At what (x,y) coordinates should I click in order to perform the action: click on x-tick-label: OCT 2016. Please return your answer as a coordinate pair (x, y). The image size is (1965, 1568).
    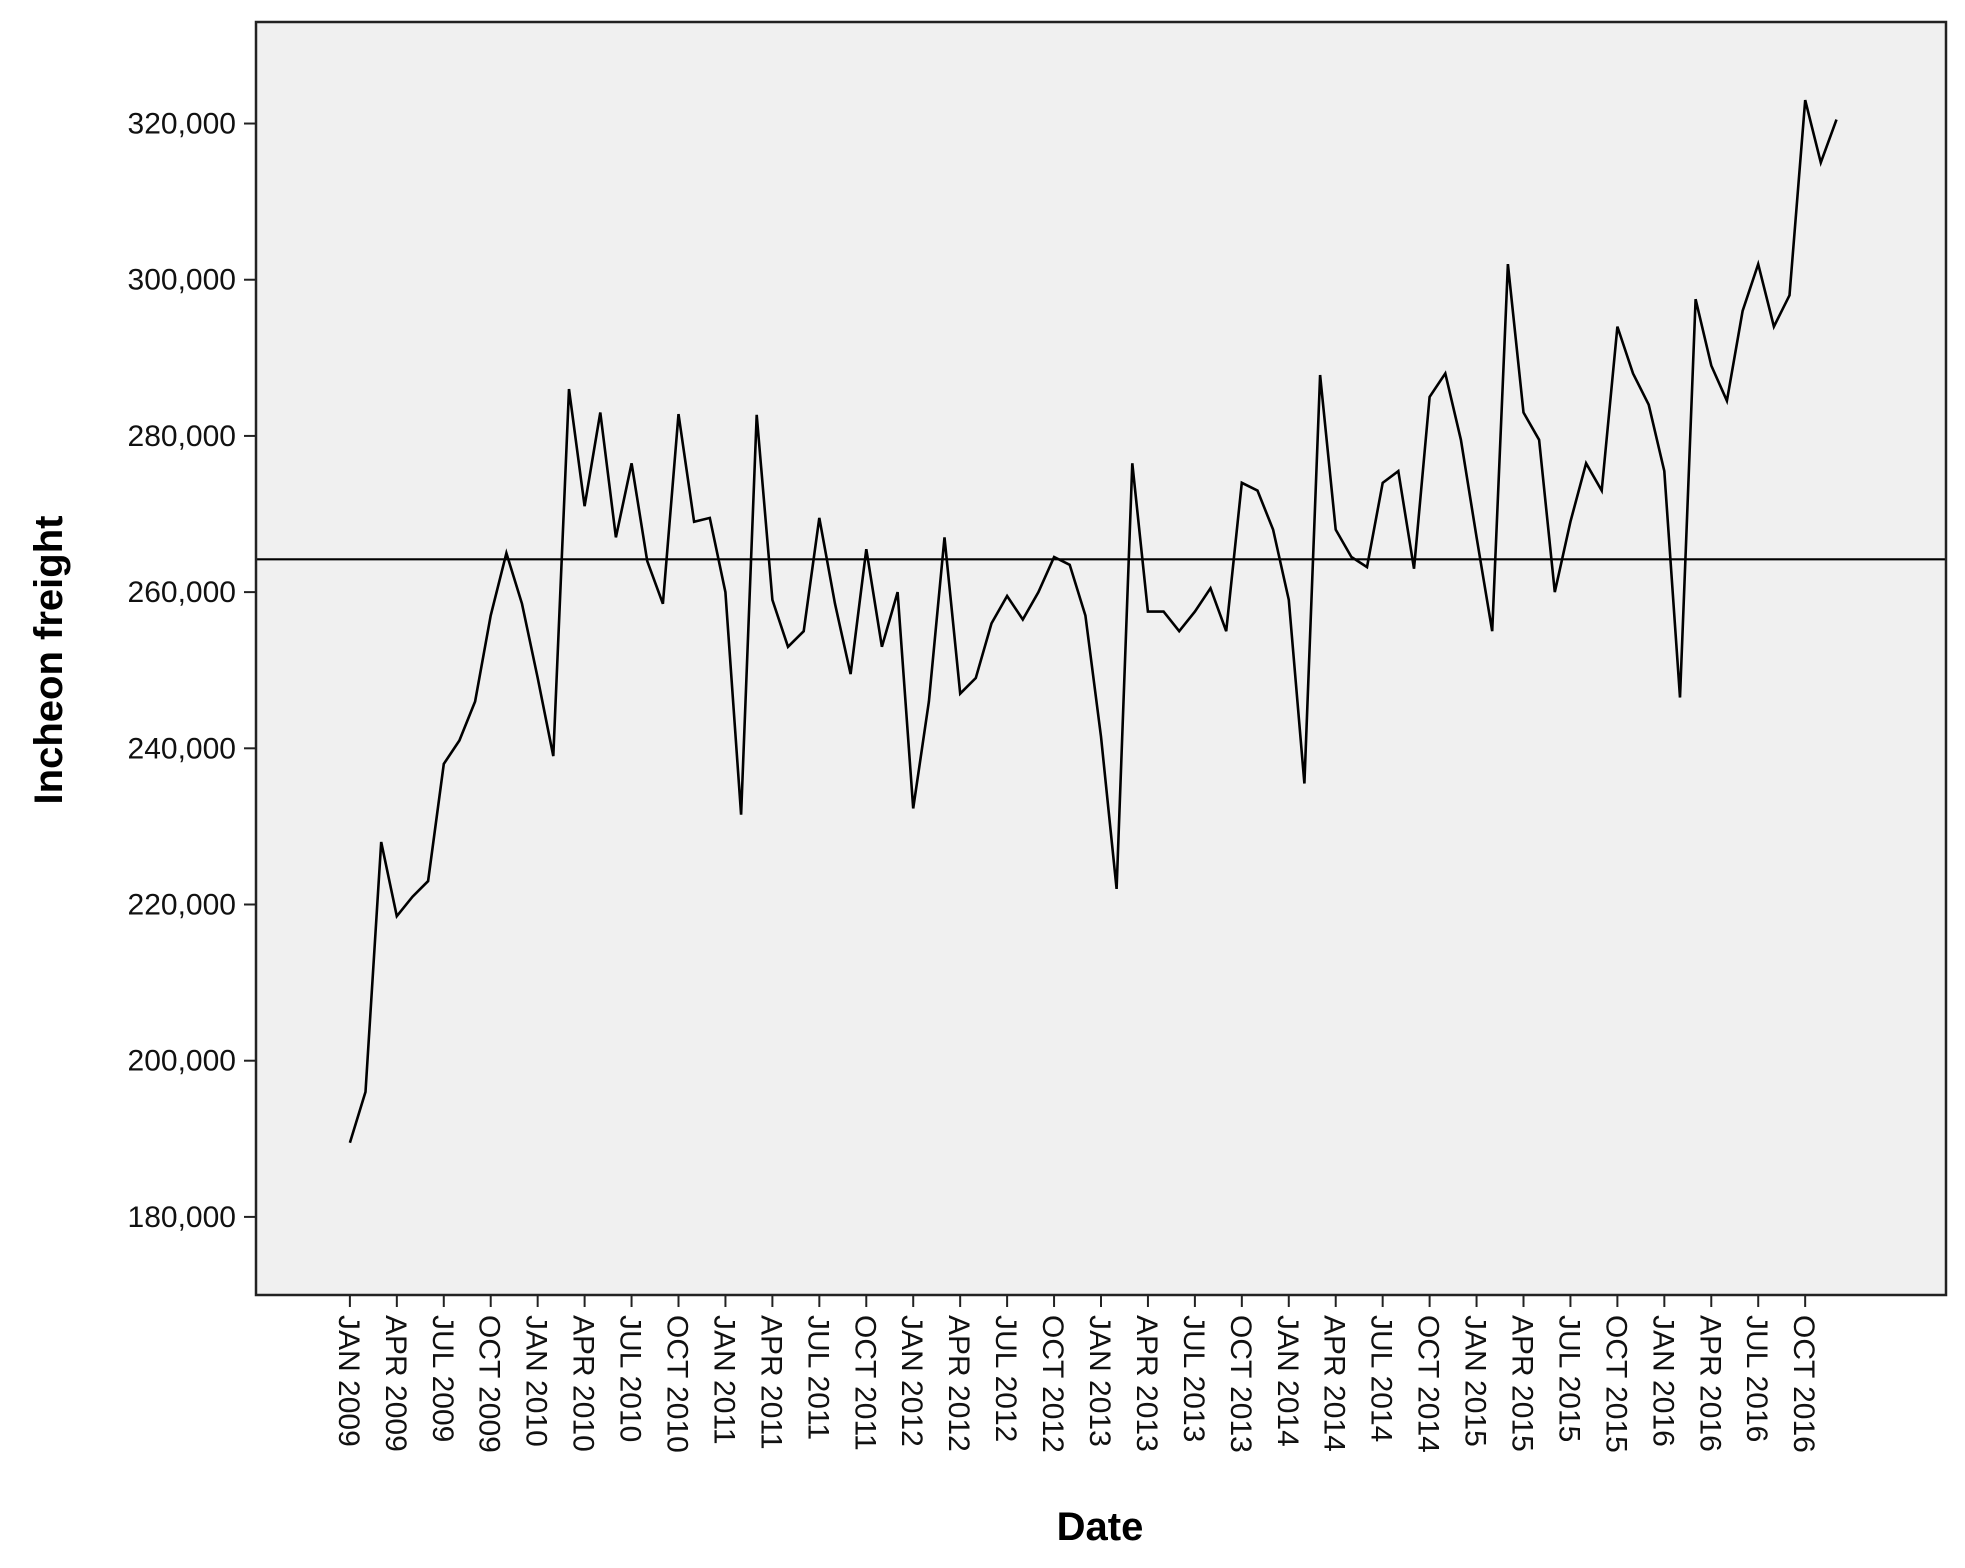
    Looking at the image, I should click on (1803, 1384).